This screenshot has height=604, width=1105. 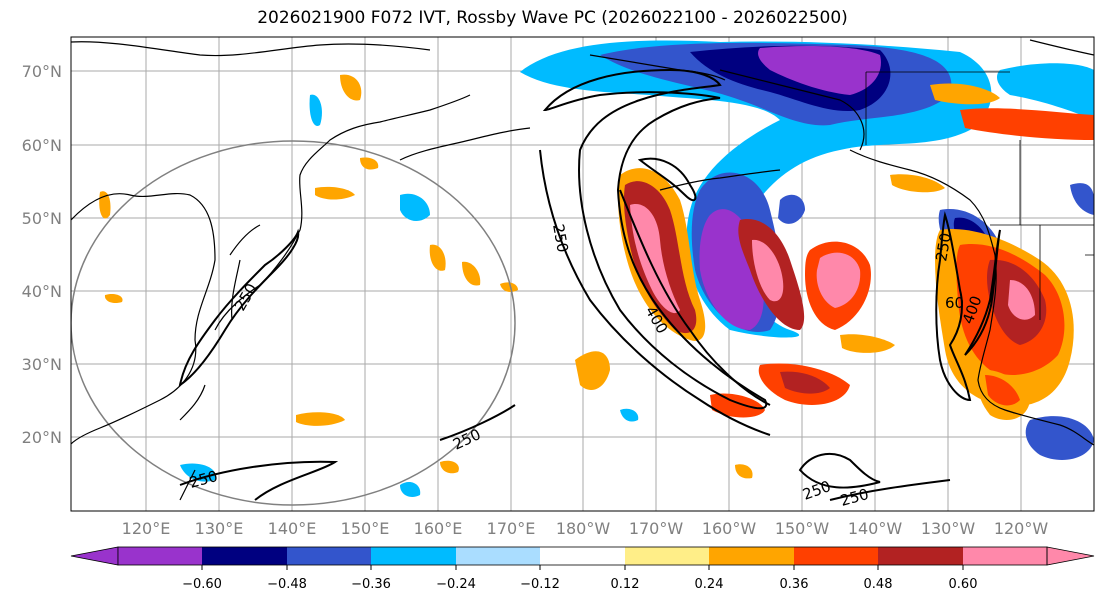 I want to click on contour-label: 60, so click(x=954, y=303).